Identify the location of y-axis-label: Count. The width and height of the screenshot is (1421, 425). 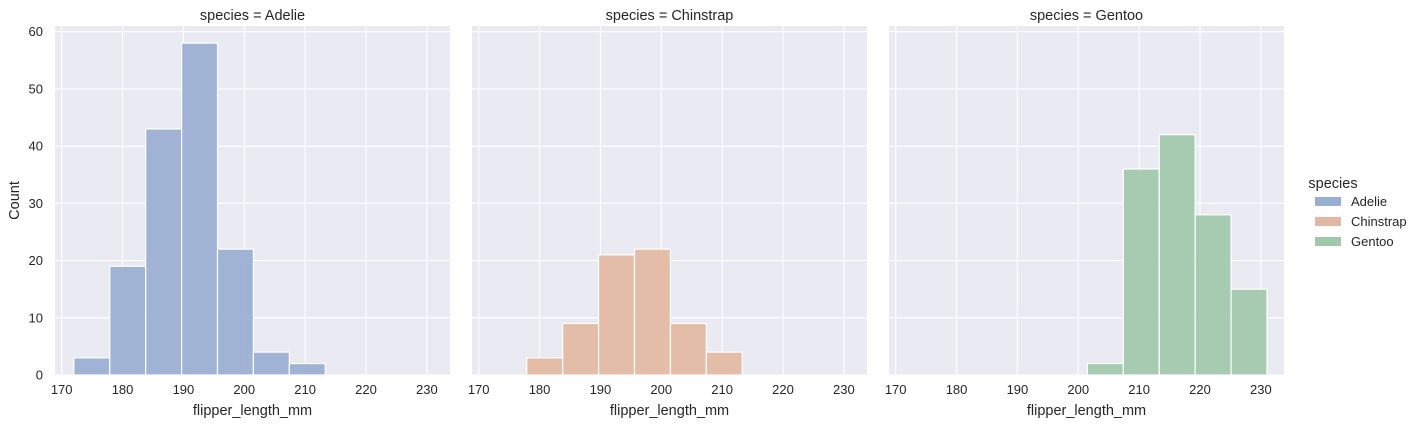
(15, 200).